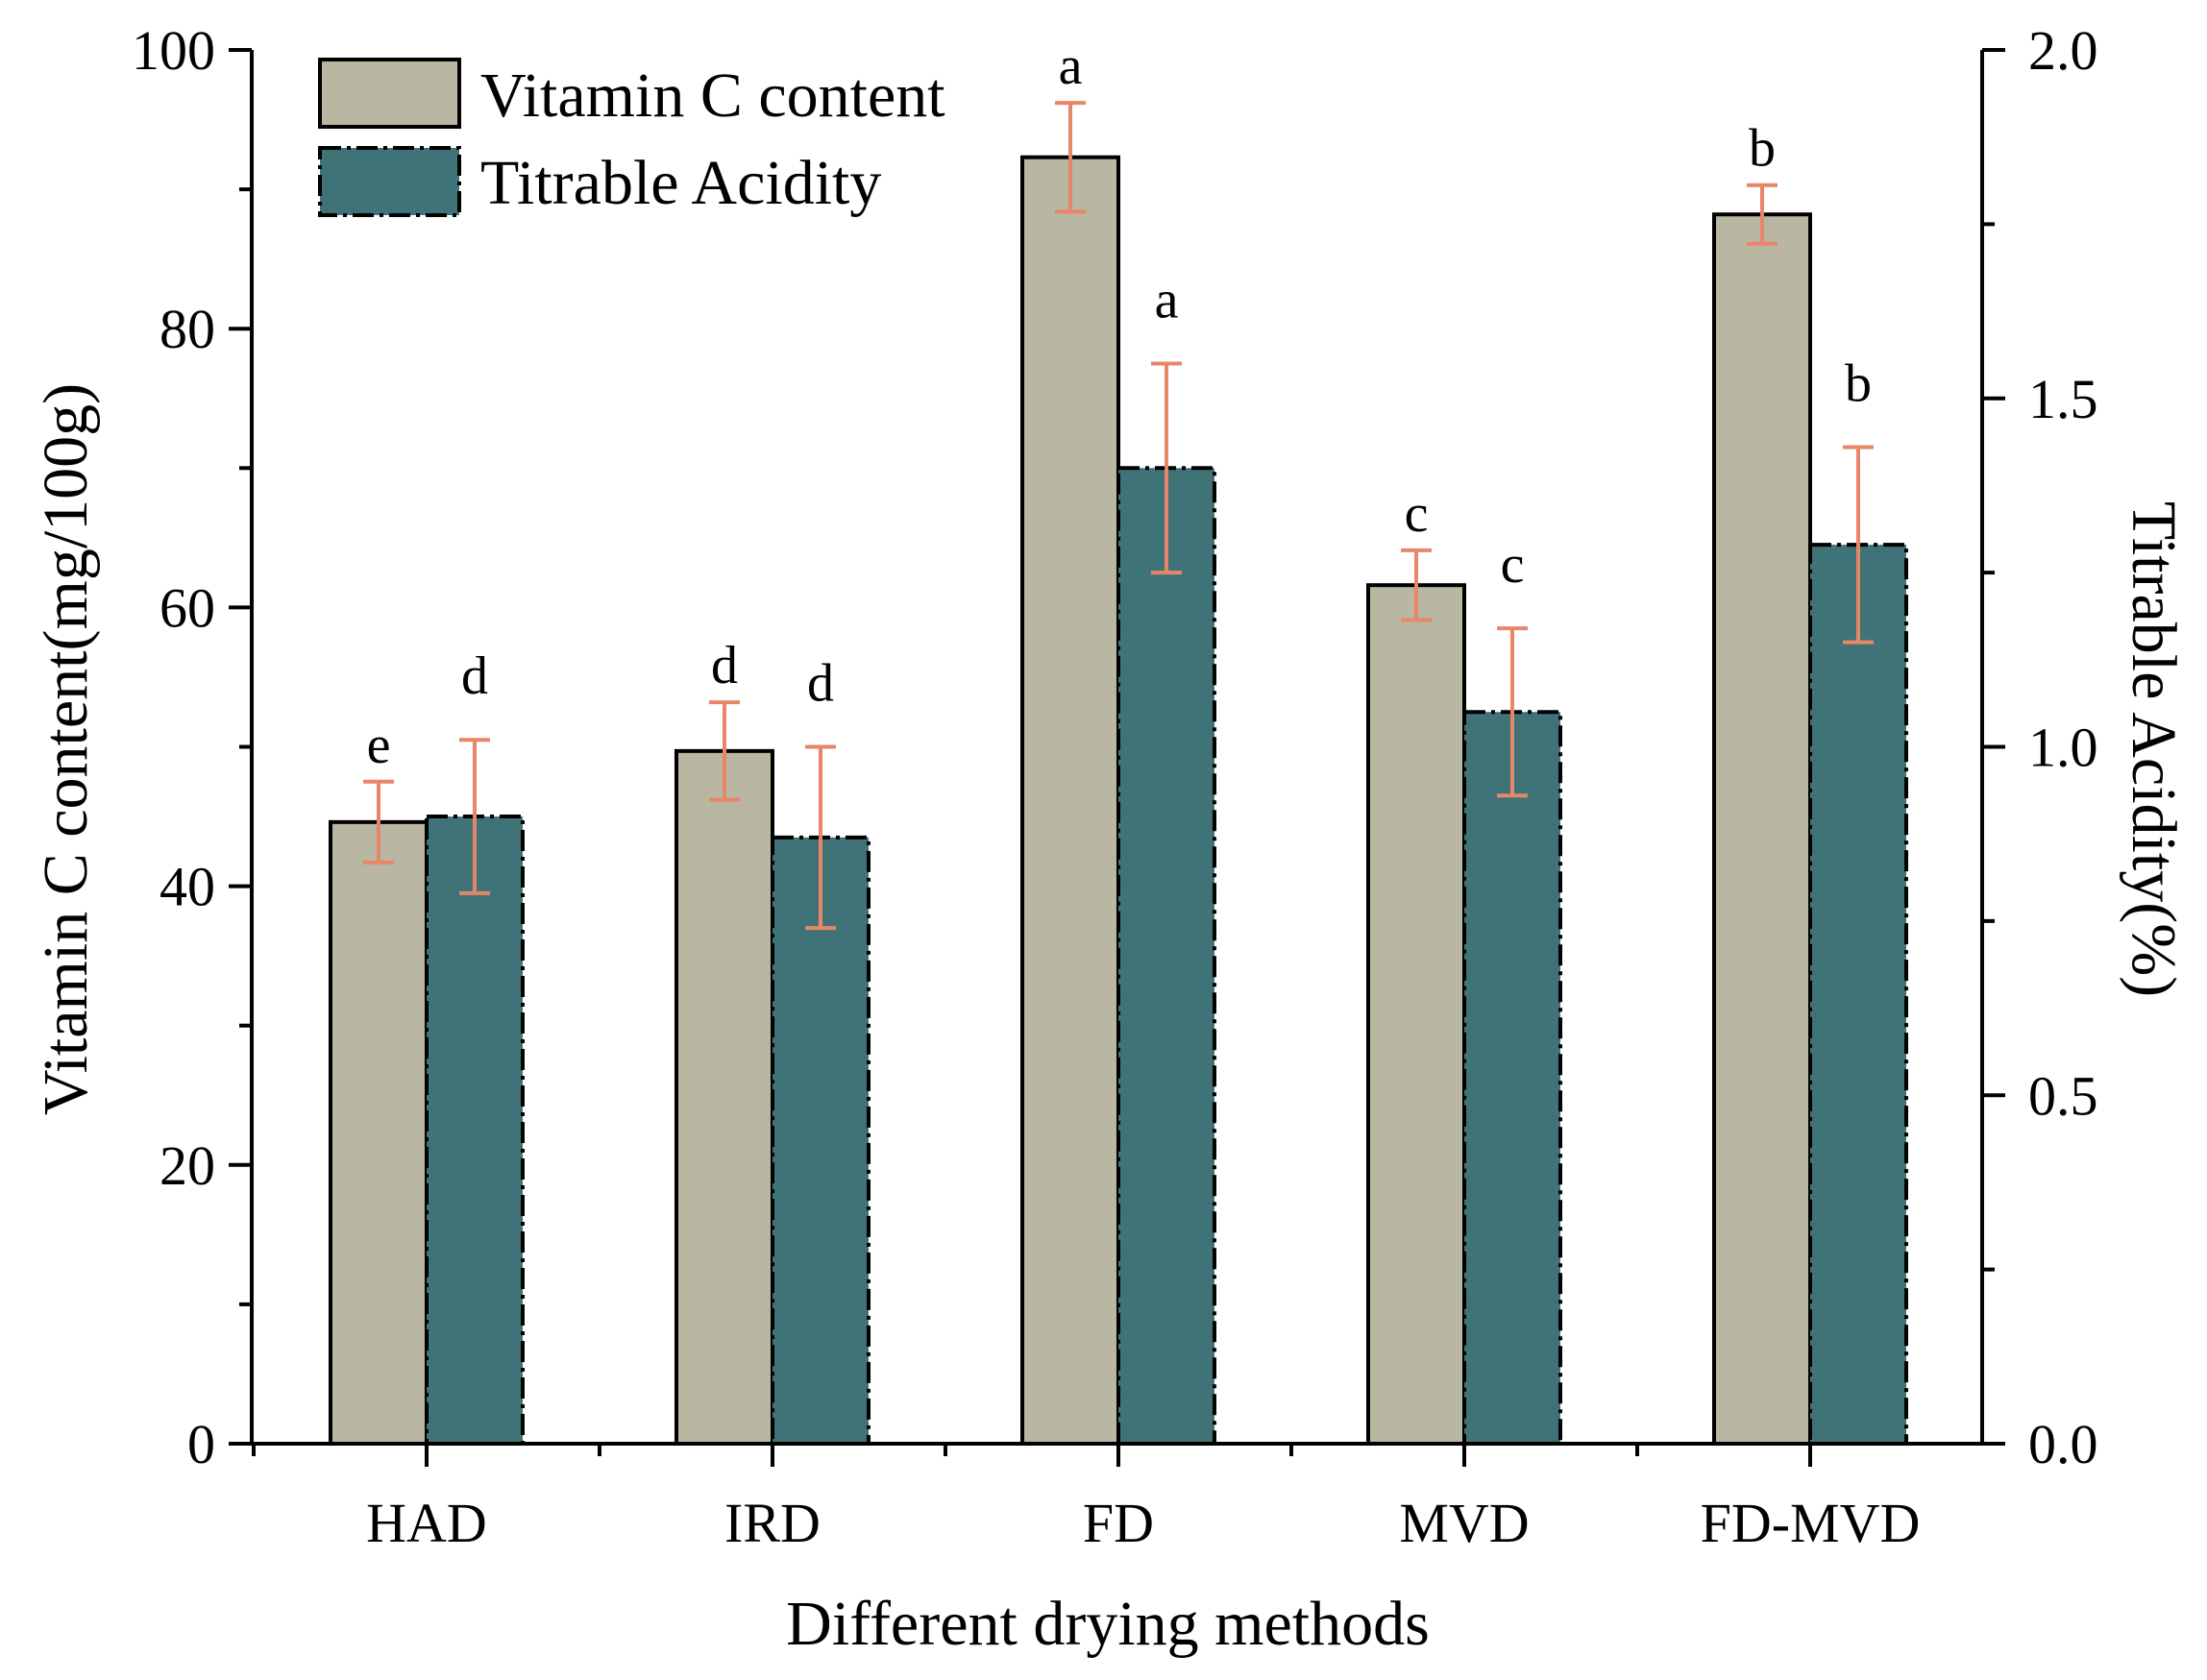 This screenshot has width=2207, height=1680. Describe the element at coordinates (2063, 748) in the screenshot. I see `right-tick-label: 1.0` at that location.